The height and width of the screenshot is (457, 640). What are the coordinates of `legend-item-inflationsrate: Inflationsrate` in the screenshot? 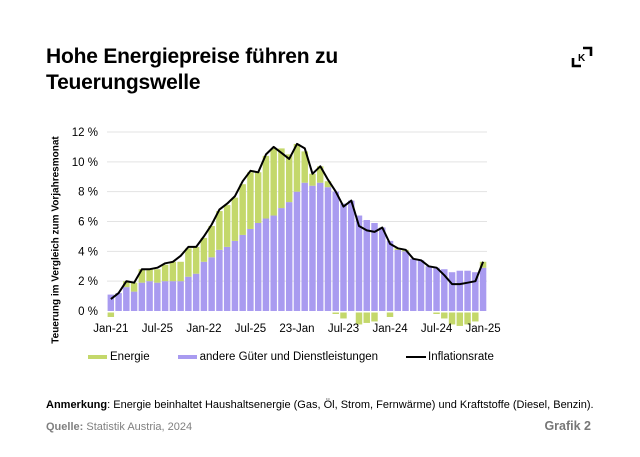 It's located at (450, 357).